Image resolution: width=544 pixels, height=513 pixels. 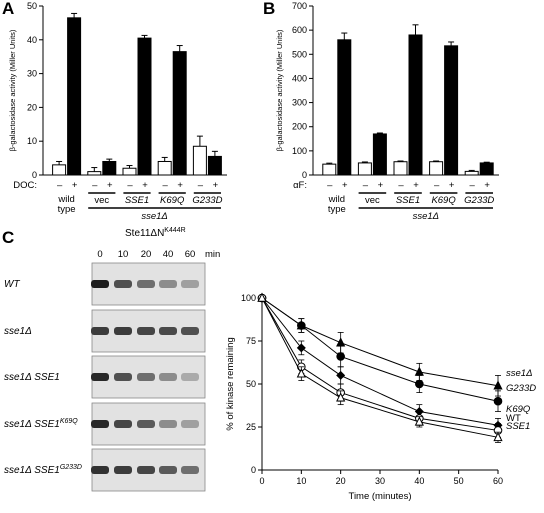 What do you see at coordinates (69, 421) in the screenshot?
I see `blot-row-label-sup: K69Q` at bounding box center [69, 421].